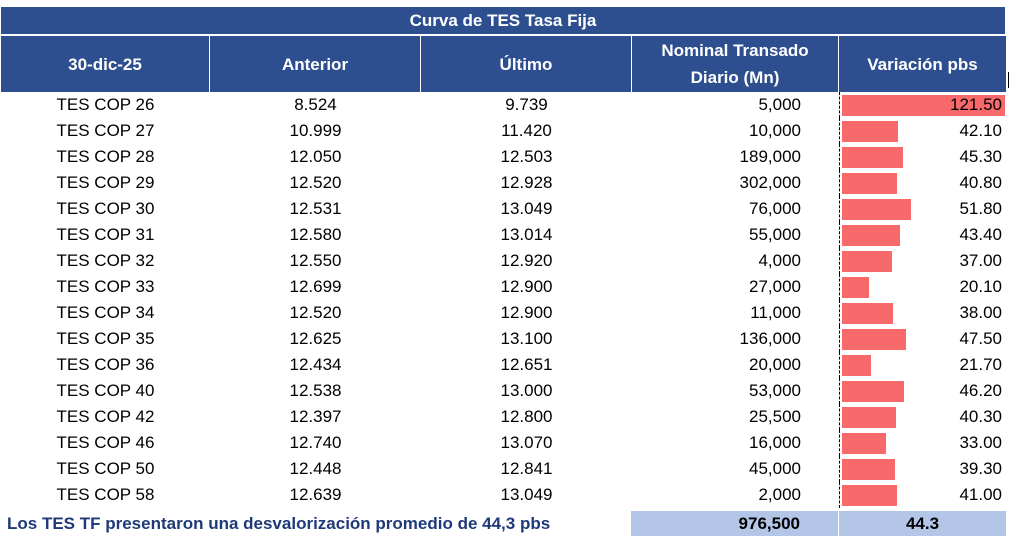 The width and height of the screenshot is (1013, 545). I want to click on cell-bond-name: TES COP 26, so click(105, 104).